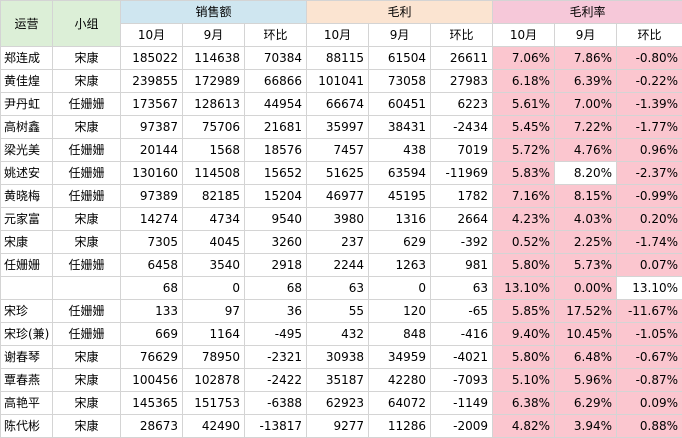  What do you see at coordinates (338, 426) in the screenshot?
I see `gross-oct-cell: 9277` at bounding box center [338, 426].